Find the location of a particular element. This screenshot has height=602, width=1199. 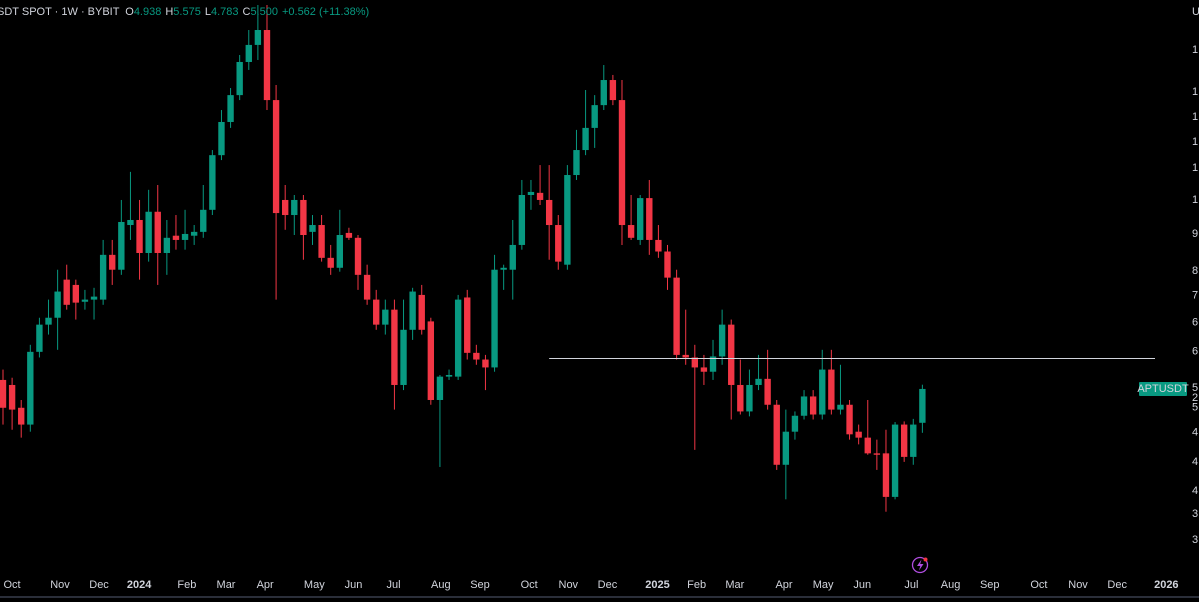

price-label: APTUSDT 52 is located at coordinates (1167, 393).